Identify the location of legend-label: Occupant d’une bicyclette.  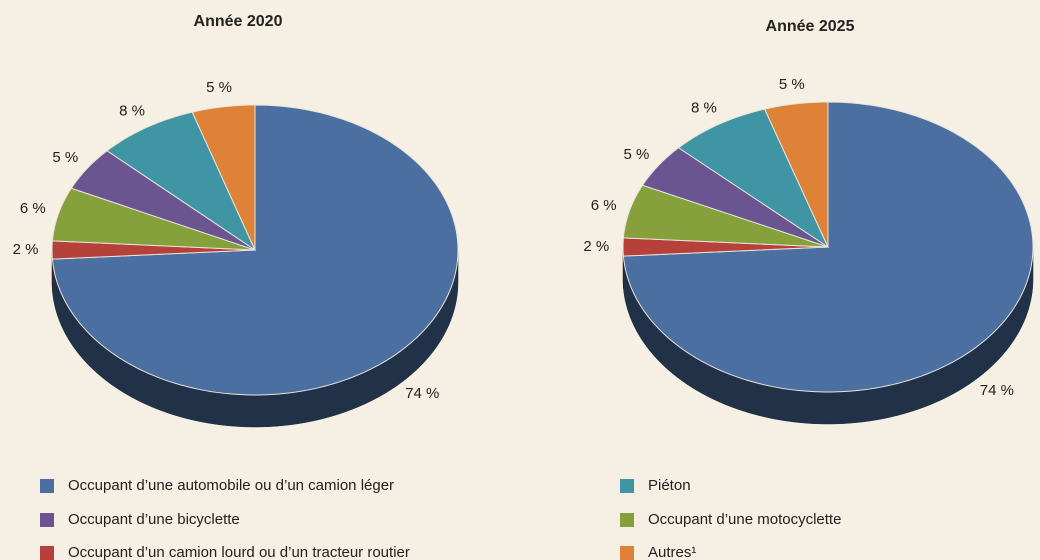
(154, 519).